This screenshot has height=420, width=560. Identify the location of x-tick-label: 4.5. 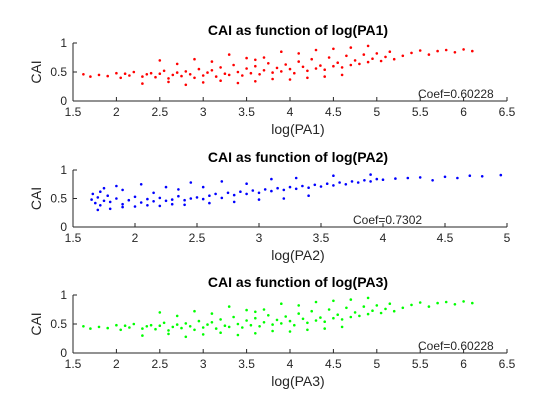
(445, 238).